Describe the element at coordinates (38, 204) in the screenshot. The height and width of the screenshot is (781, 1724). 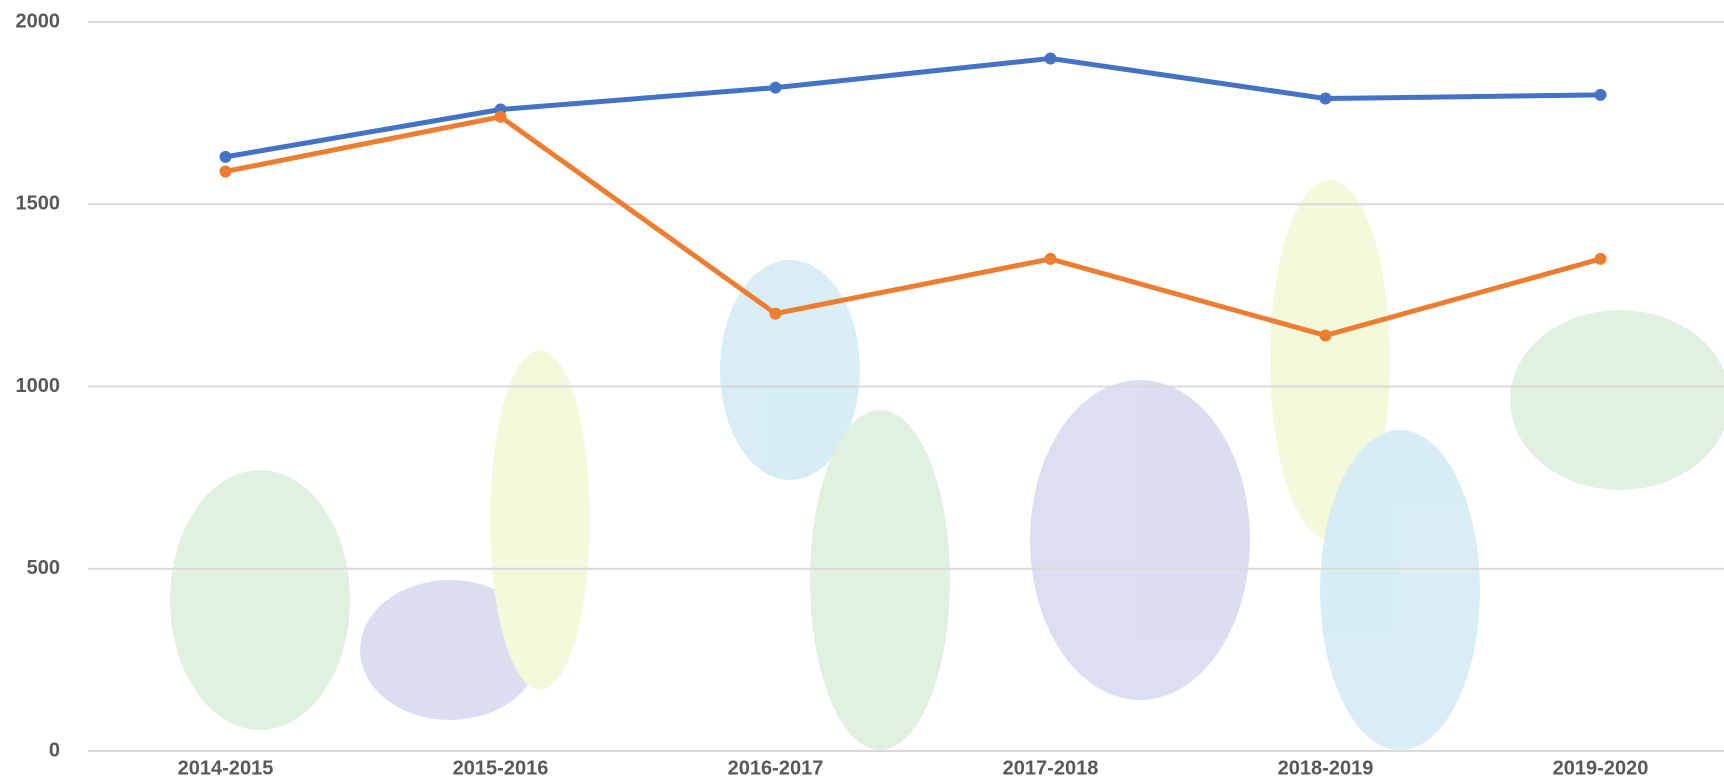
I see `y-tick-label: 1500` at that location.